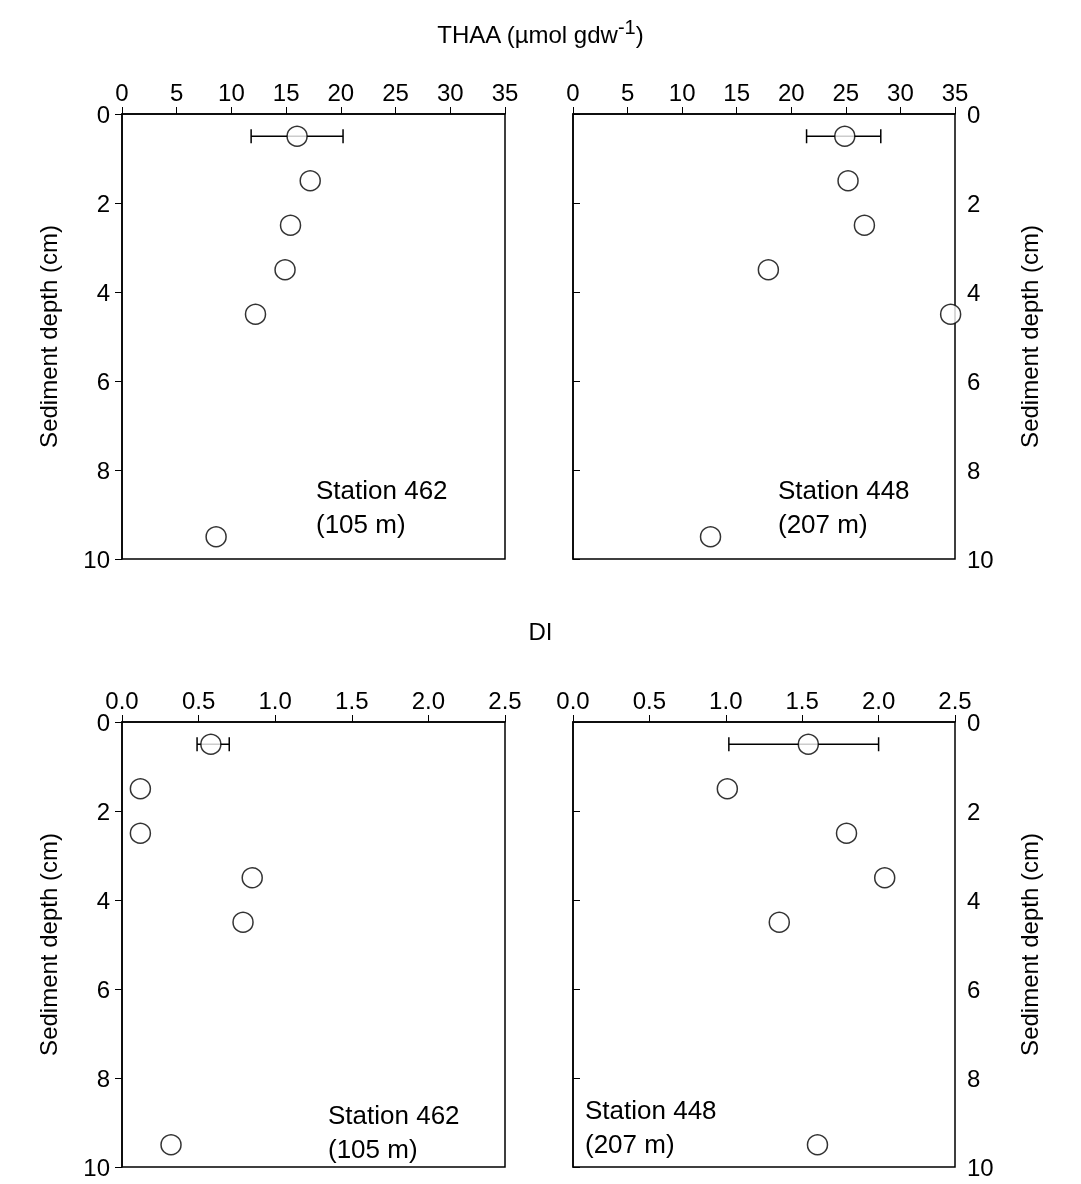 This screenshot has width=1081, height=1184. What do you see at coordinates (540, 32) in the screenshot?
I see `x-axis-title: THAA (µmol gdw$^{-1}$)` at bounding box center [540, 32].